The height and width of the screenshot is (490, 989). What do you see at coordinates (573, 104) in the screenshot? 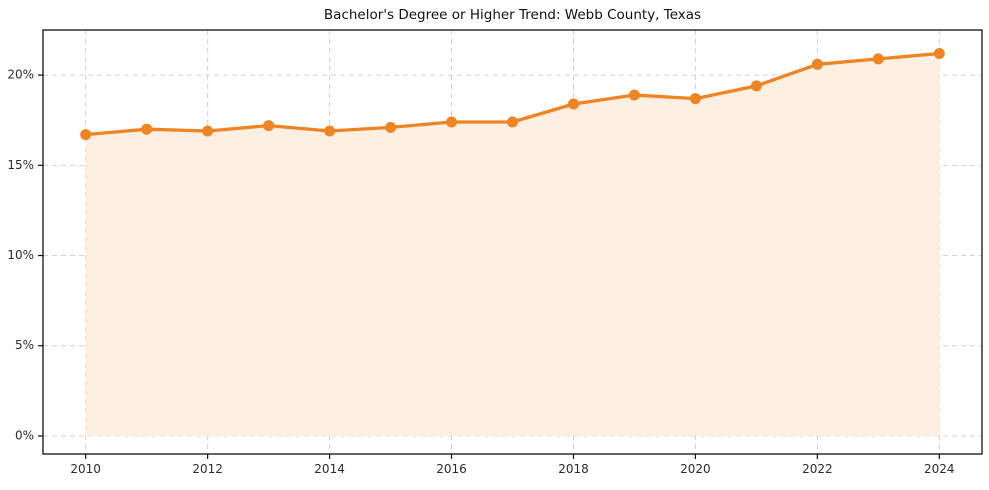
I see `data-point-2018` at bounding box center [573, 104].